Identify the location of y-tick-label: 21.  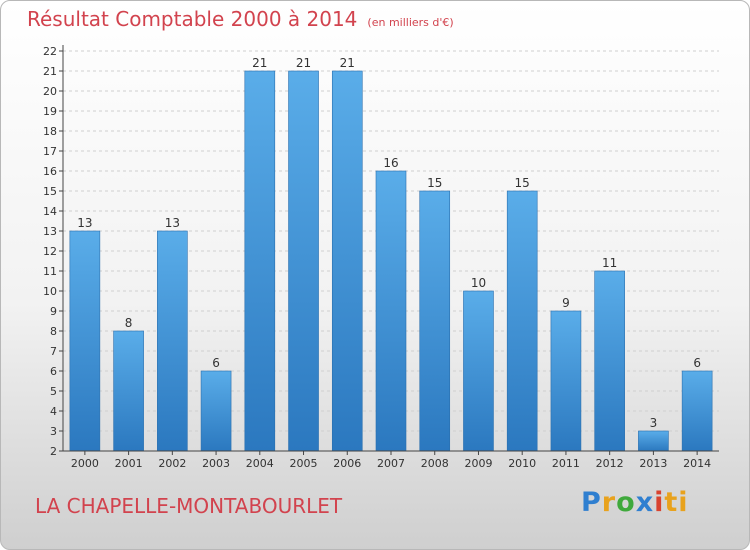
(50, 71).